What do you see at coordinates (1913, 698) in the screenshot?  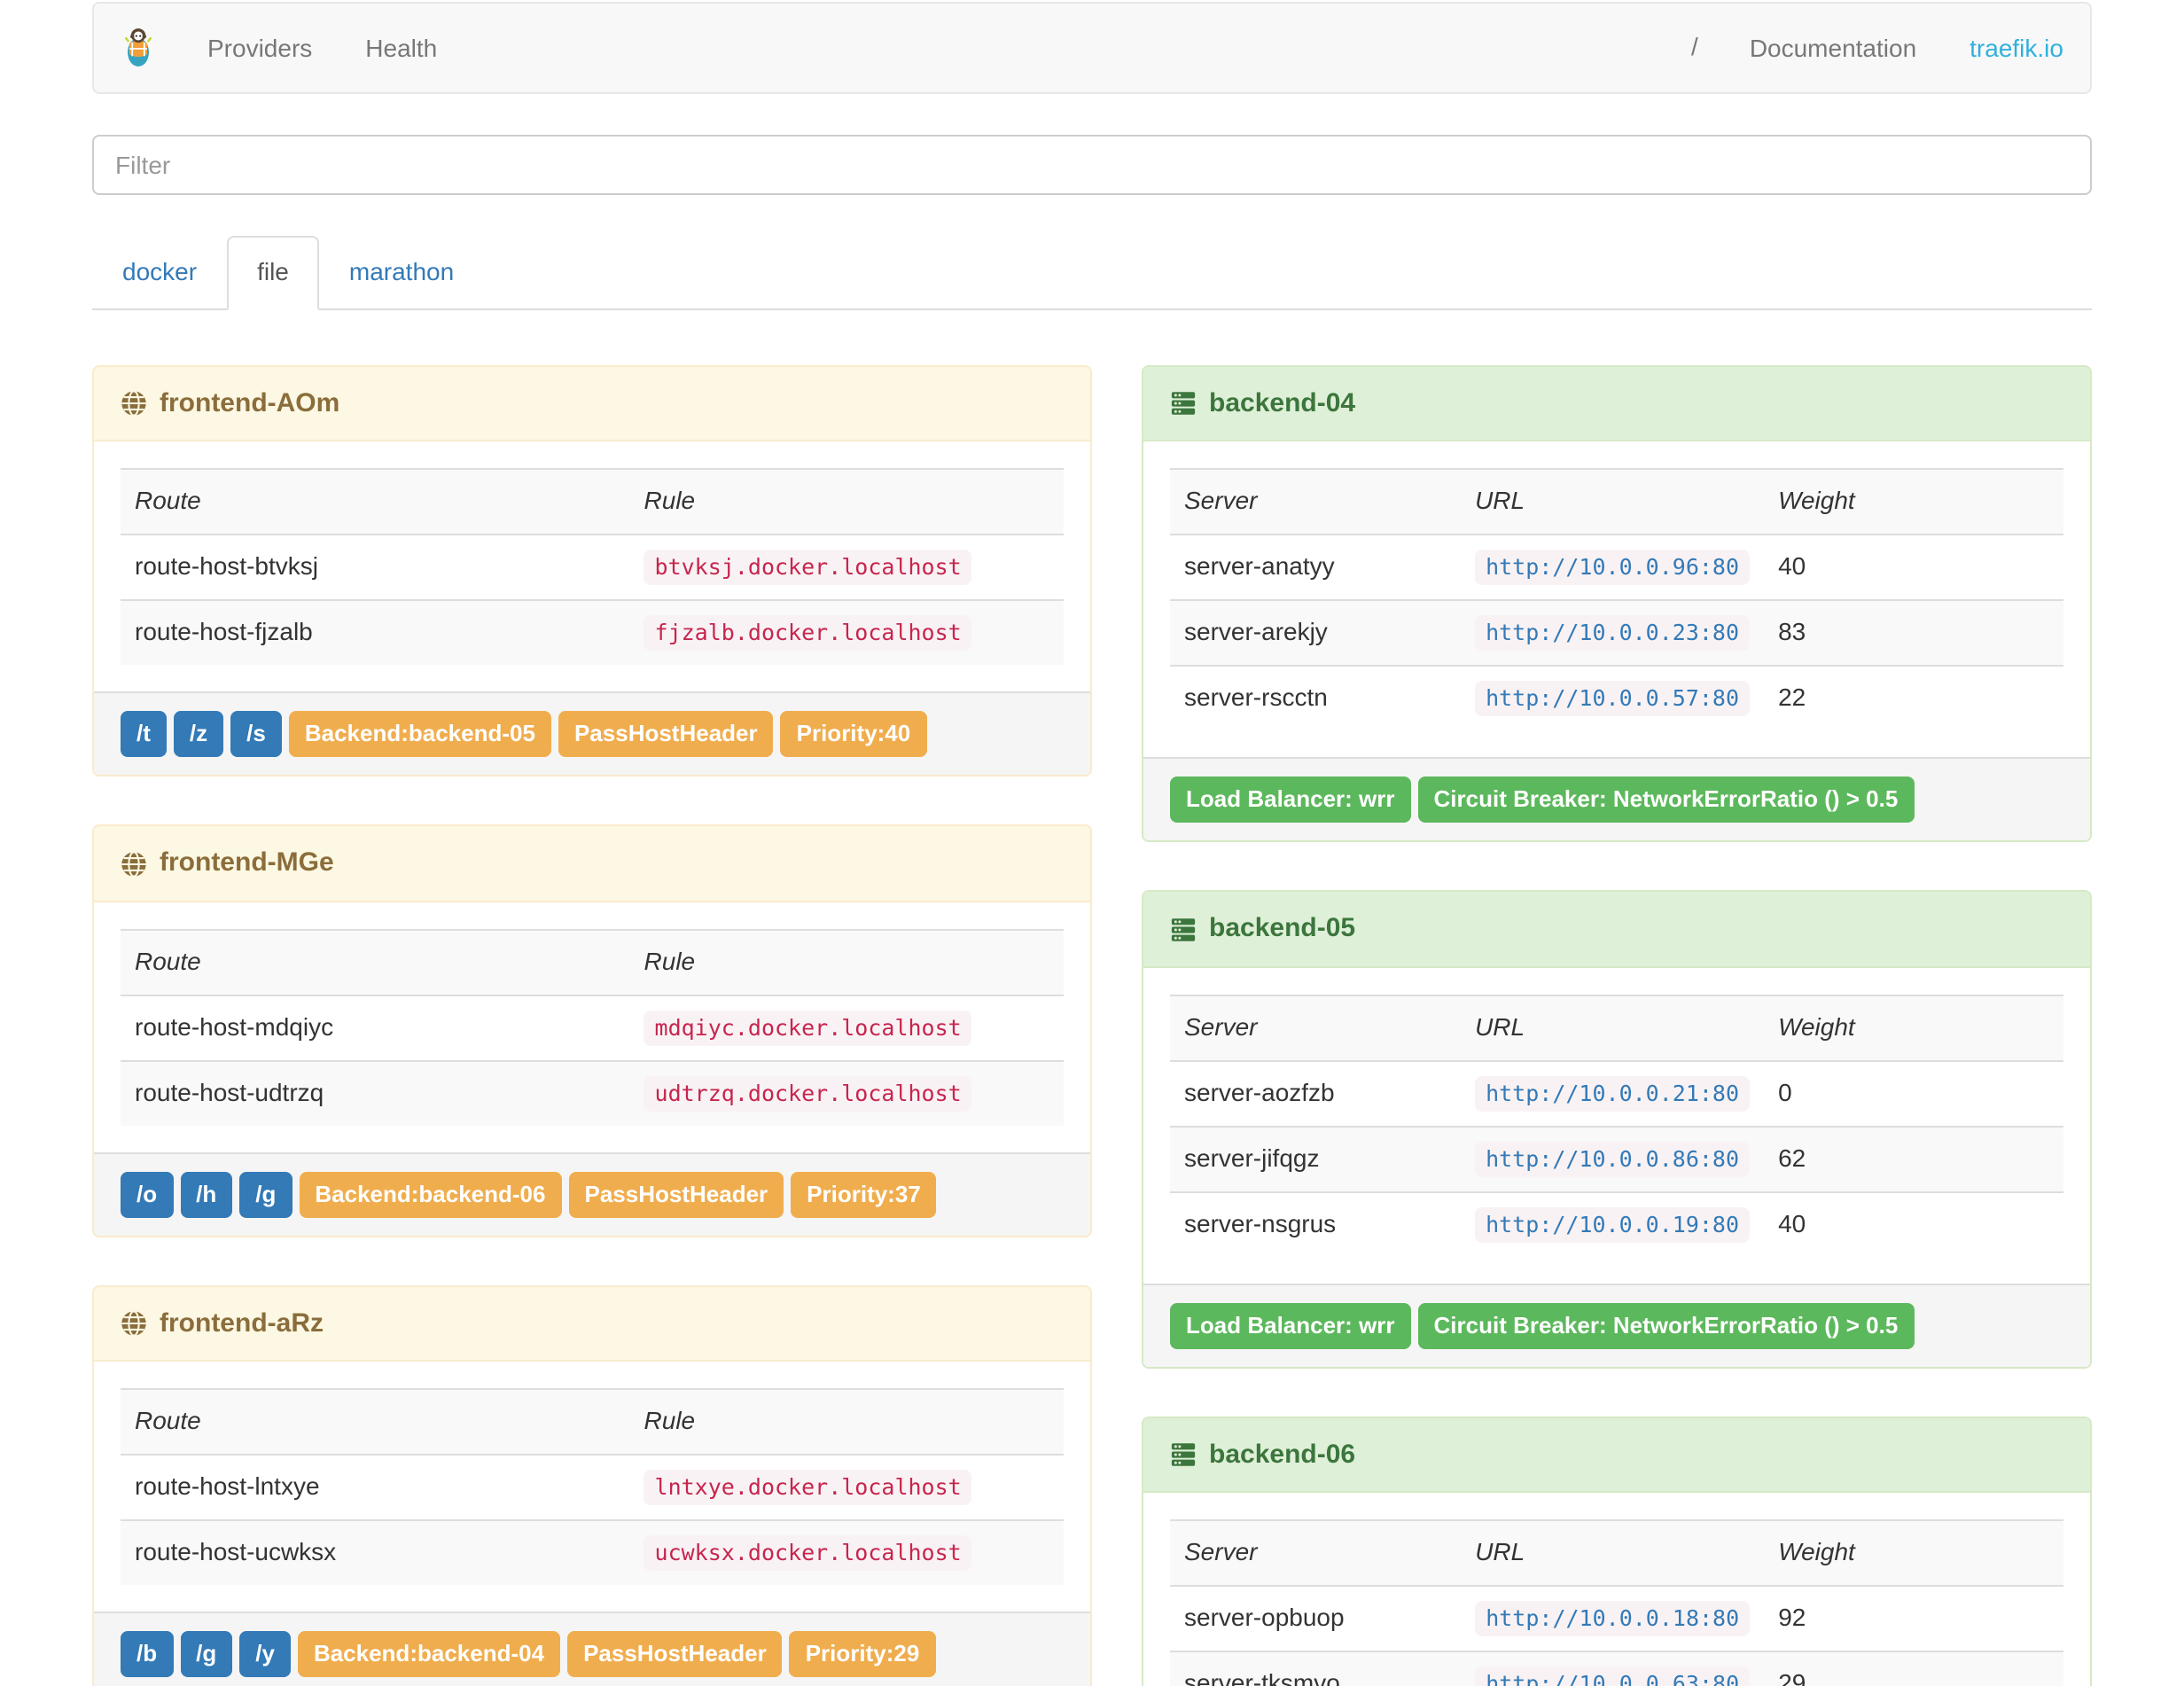 I see `server-weight: 22` at bounding box center [1913, 698].